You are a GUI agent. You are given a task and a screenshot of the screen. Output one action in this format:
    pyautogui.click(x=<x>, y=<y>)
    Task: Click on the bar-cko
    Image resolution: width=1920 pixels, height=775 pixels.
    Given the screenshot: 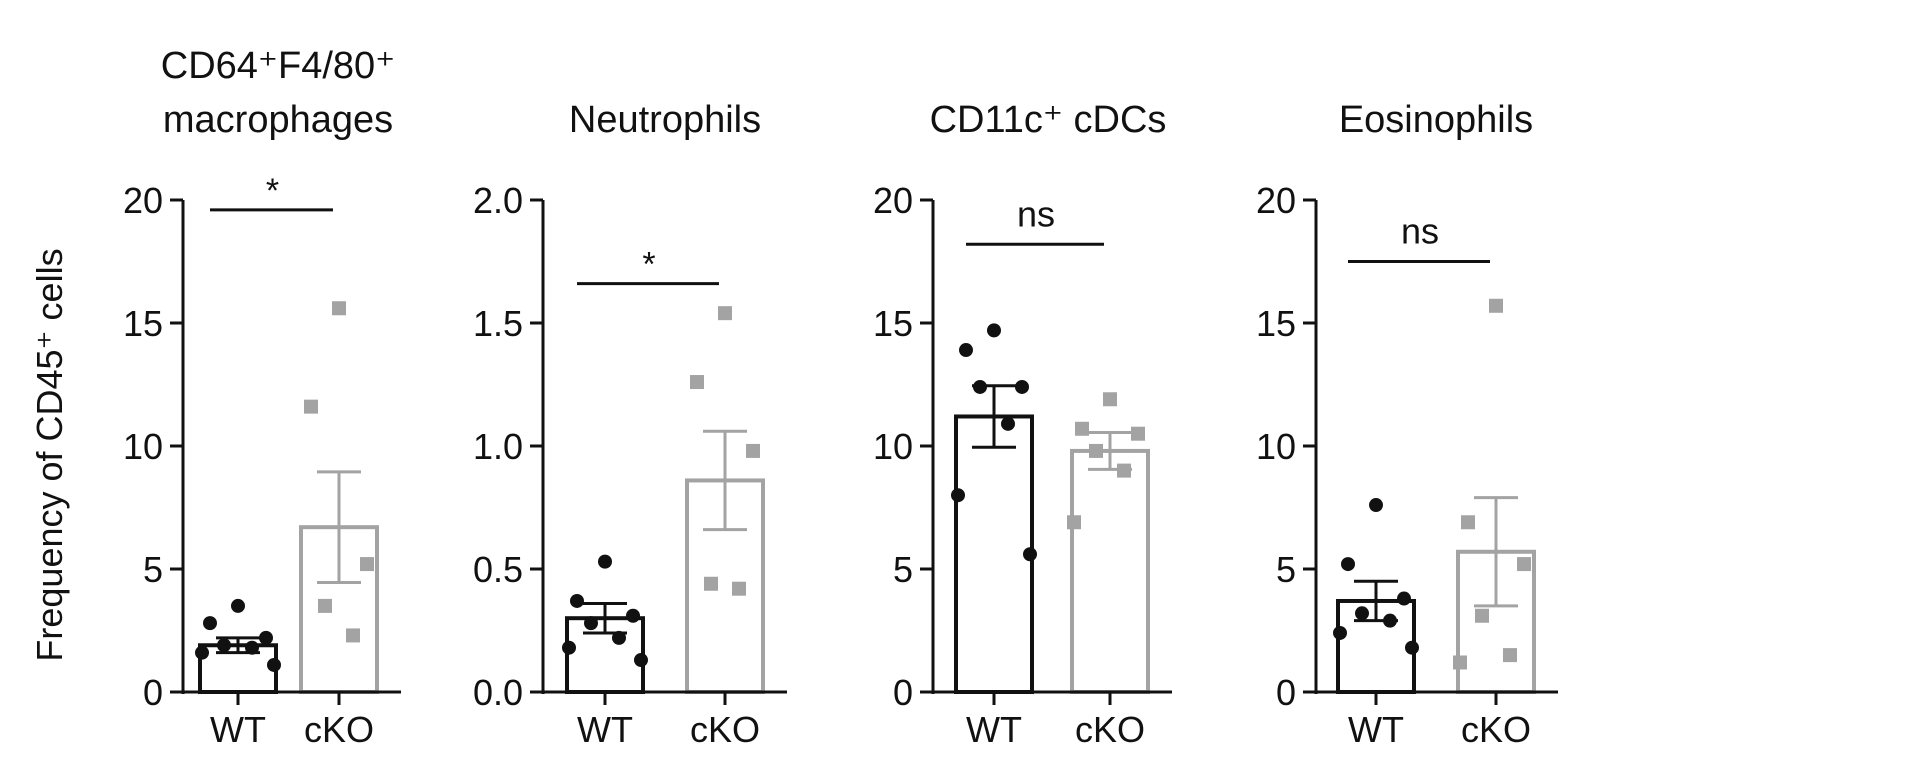 What is the action you would take?
    pyautogui.click(x=1110, y=571)
    